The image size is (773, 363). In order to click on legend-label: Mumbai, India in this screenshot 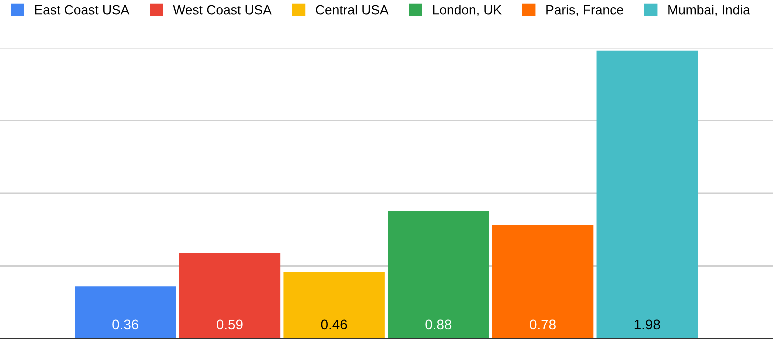, I will do `click(709, 10)`.